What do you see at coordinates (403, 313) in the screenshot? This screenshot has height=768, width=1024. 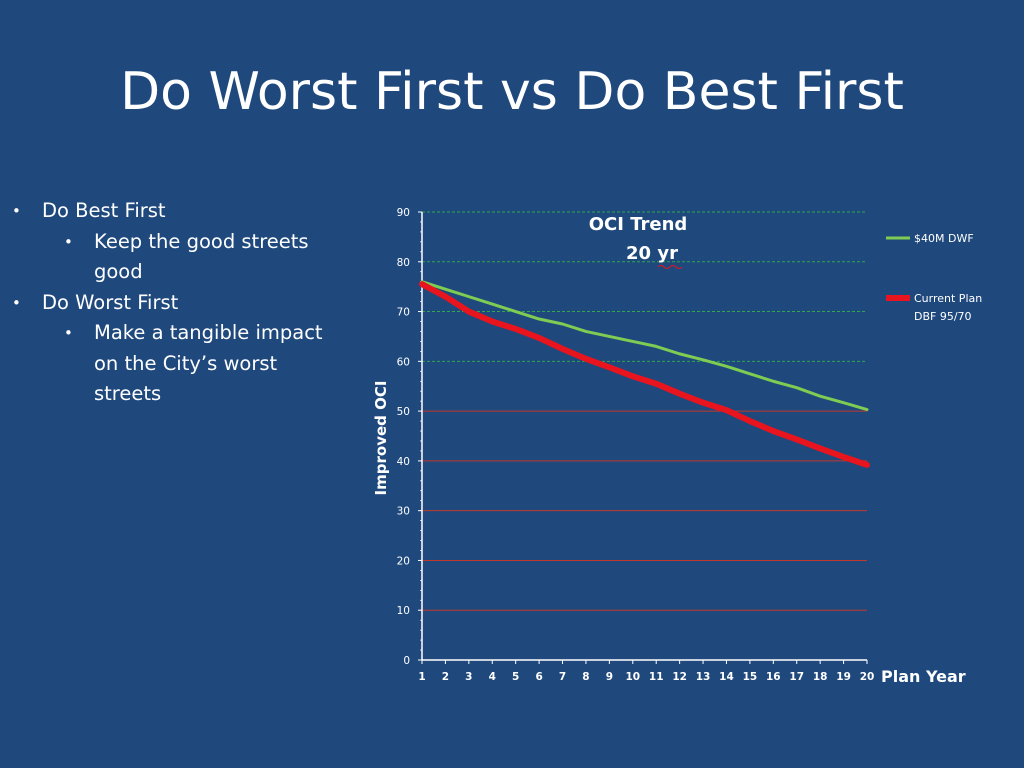 I see `y-tick-label: 70` at bounding box center [403, 313].